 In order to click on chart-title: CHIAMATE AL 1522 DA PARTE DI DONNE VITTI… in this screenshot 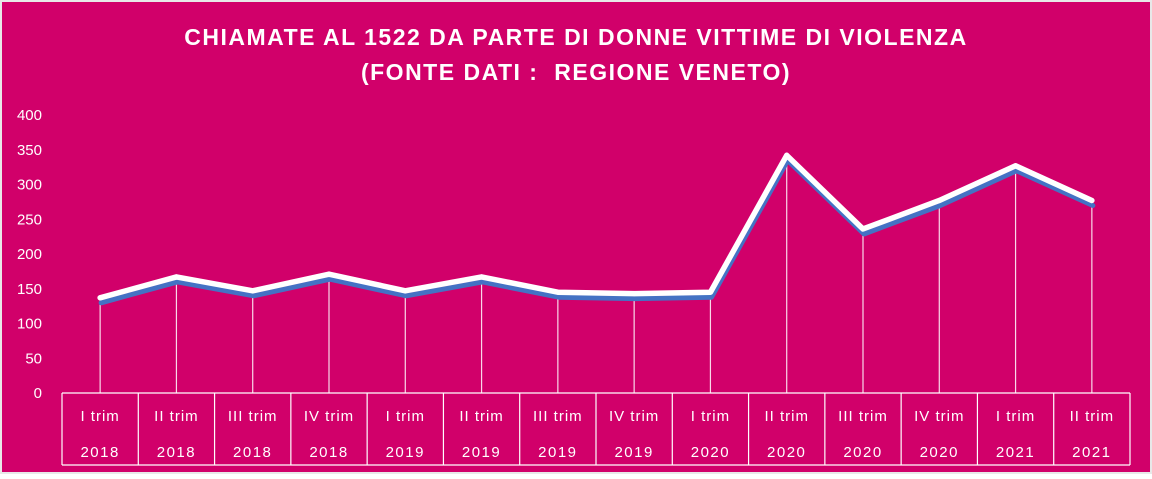, I will do `click(575, 37)`.